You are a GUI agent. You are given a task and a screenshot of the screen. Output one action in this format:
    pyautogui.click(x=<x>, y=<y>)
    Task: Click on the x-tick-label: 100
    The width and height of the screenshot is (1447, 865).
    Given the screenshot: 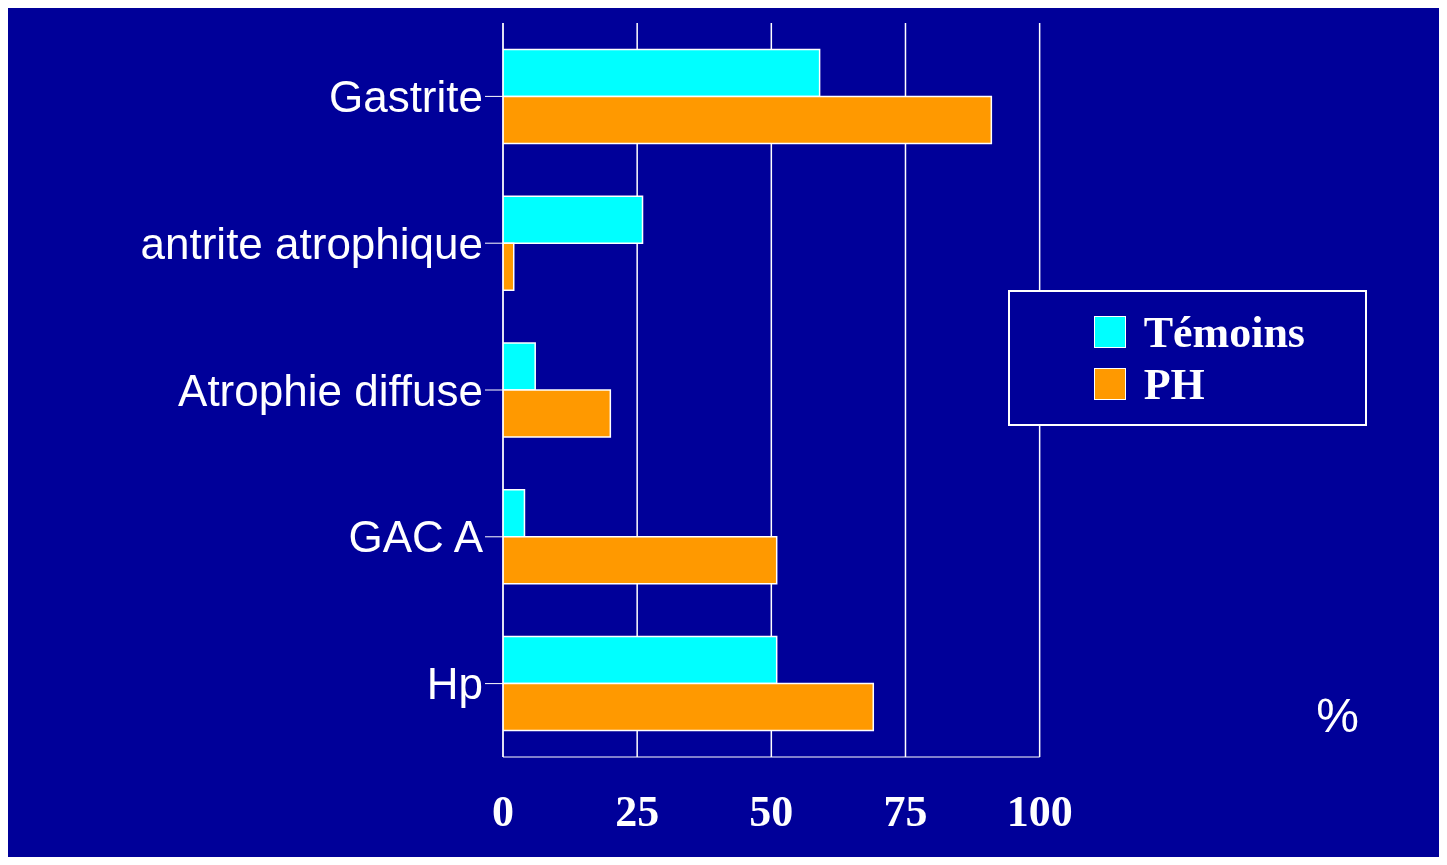 What is the action you would take?
    pyautogui.click(x=1039, y=812)
    